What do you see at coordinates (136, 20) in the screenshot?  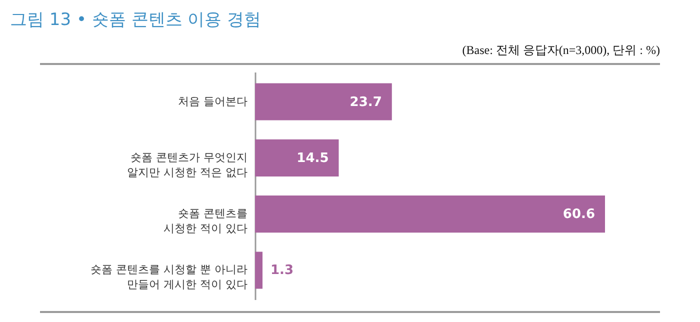 I see `chart-title: 그림 13 • 숏폼 콘텐츠 이용 경험` at bounding box center [136, 20].